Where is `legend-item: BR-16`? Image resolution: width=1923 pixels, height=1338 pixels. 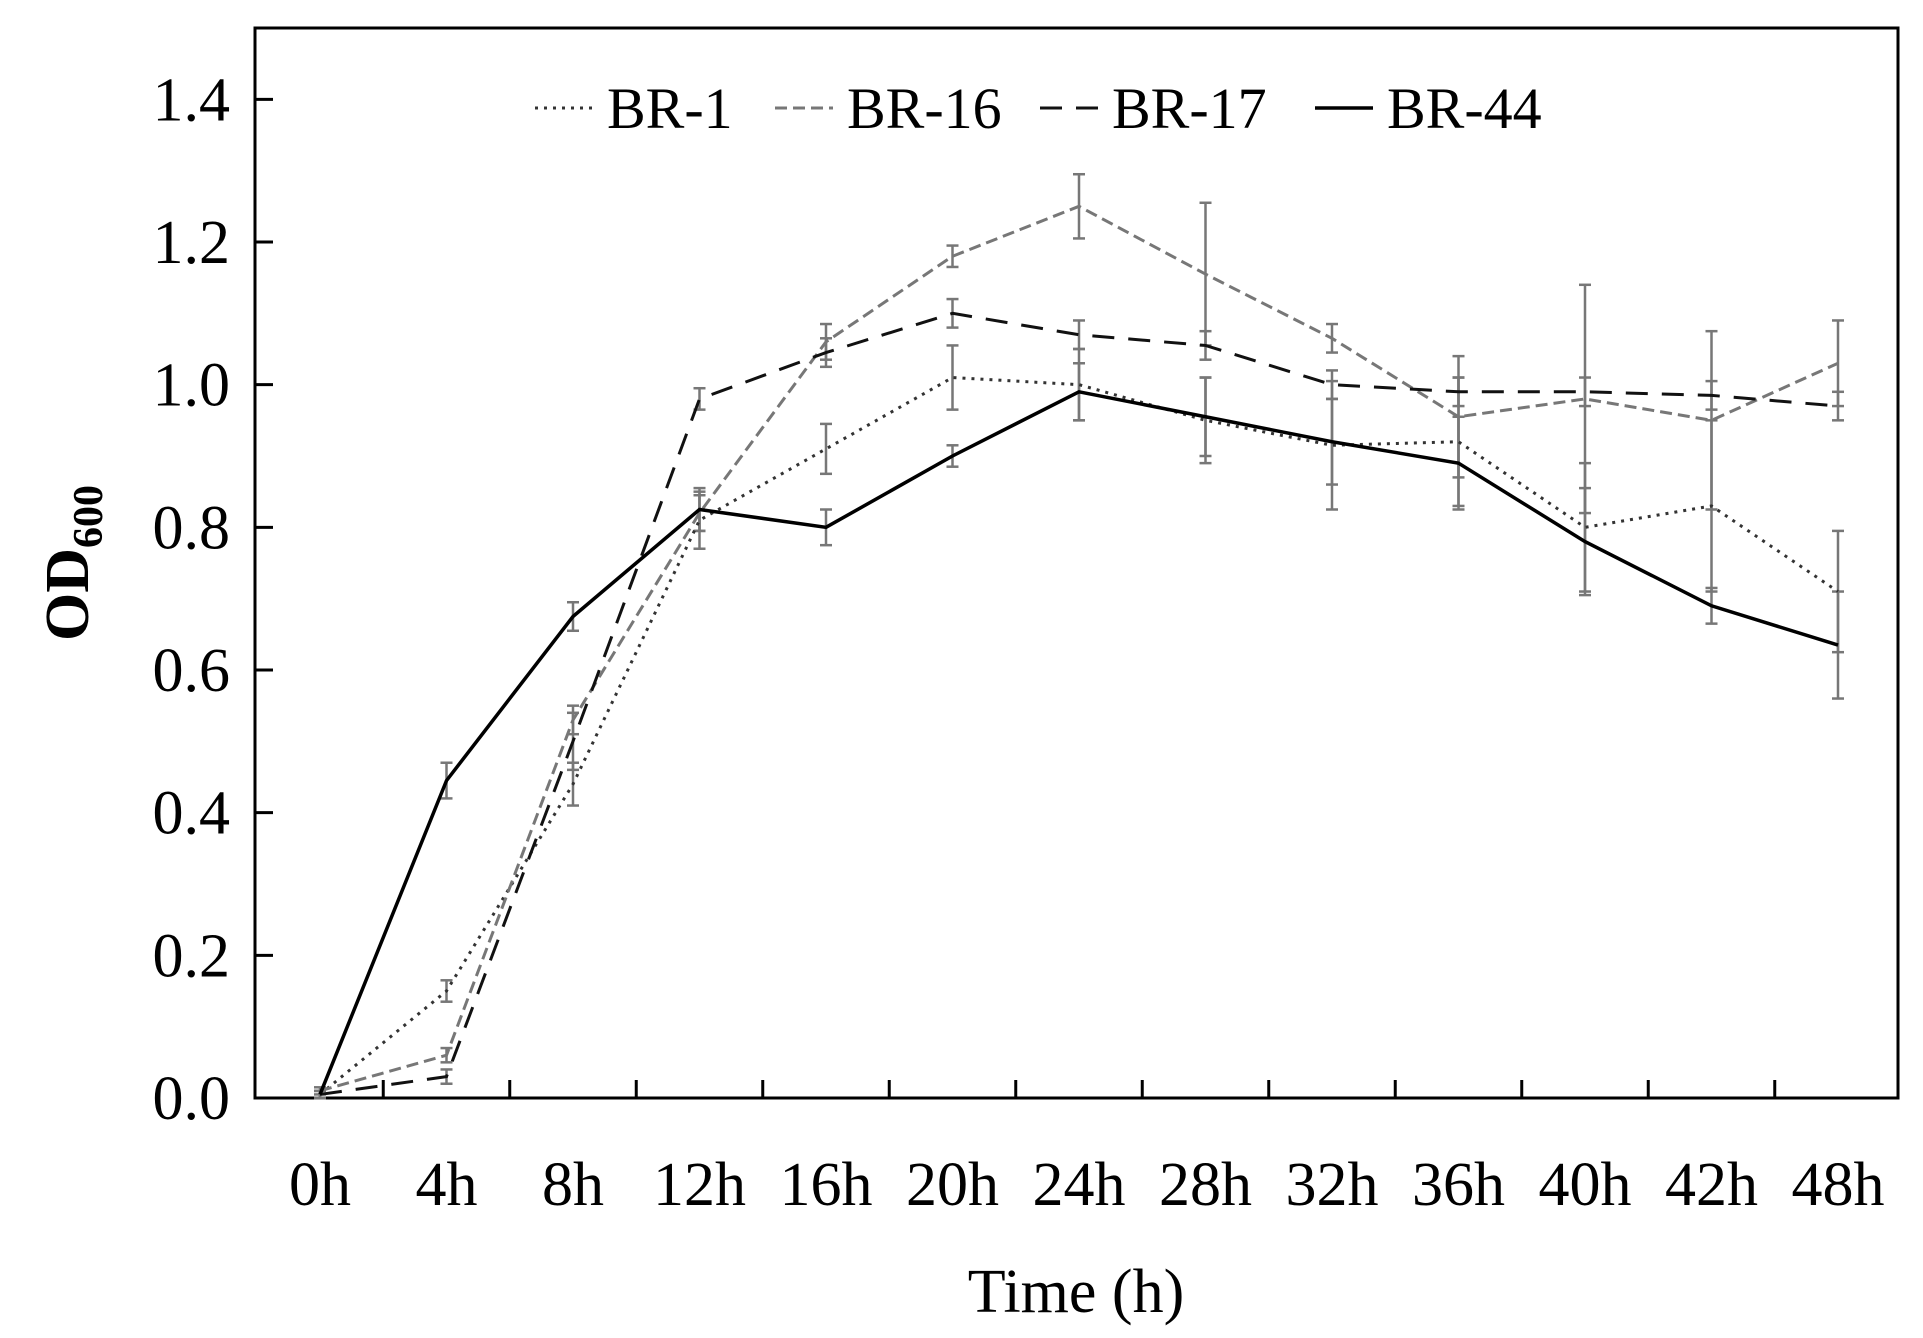
legend-item: BR-16 is located at coordinates (888, 108).